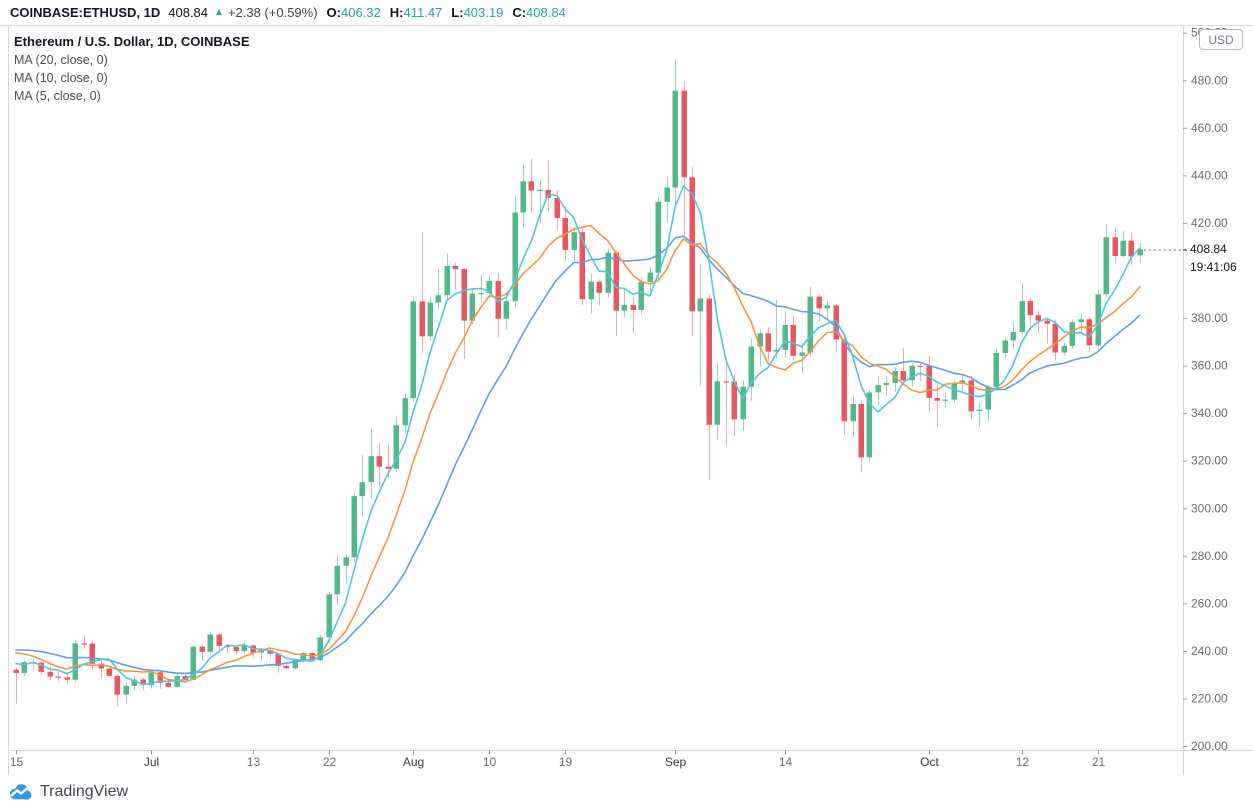 Image resolution: width=1253 pixels, height=809 pixels. What do you see at coordinates (61, 78) in the screenshot?
I see `legend-ma10: MA (10, close, 0)` at bounding box center [61, 78].